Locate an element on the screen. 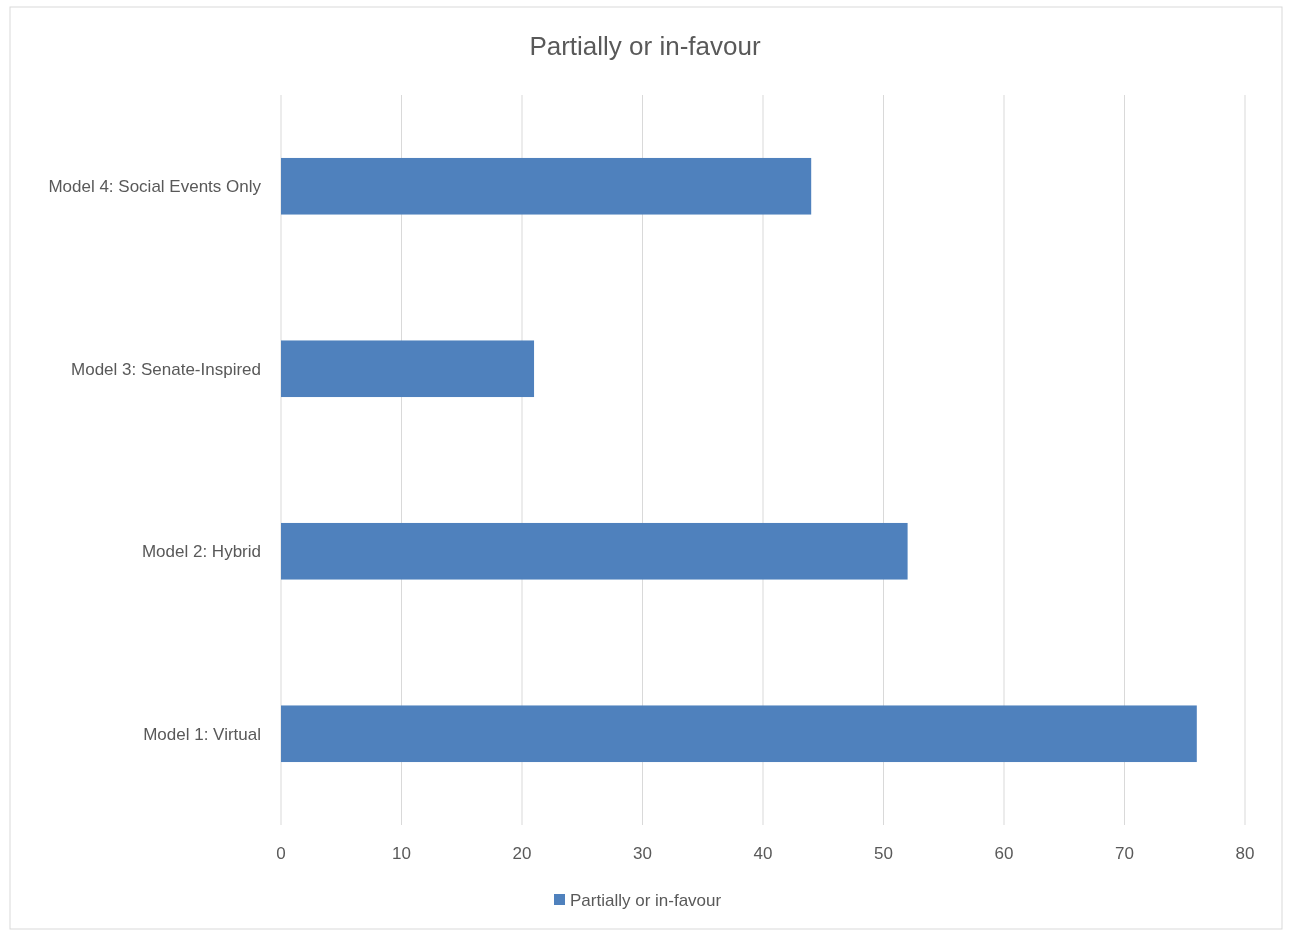 This screenshot has height=932, width=1293. legend-label: Partially or in-favour is located at coordinates (646, 900).